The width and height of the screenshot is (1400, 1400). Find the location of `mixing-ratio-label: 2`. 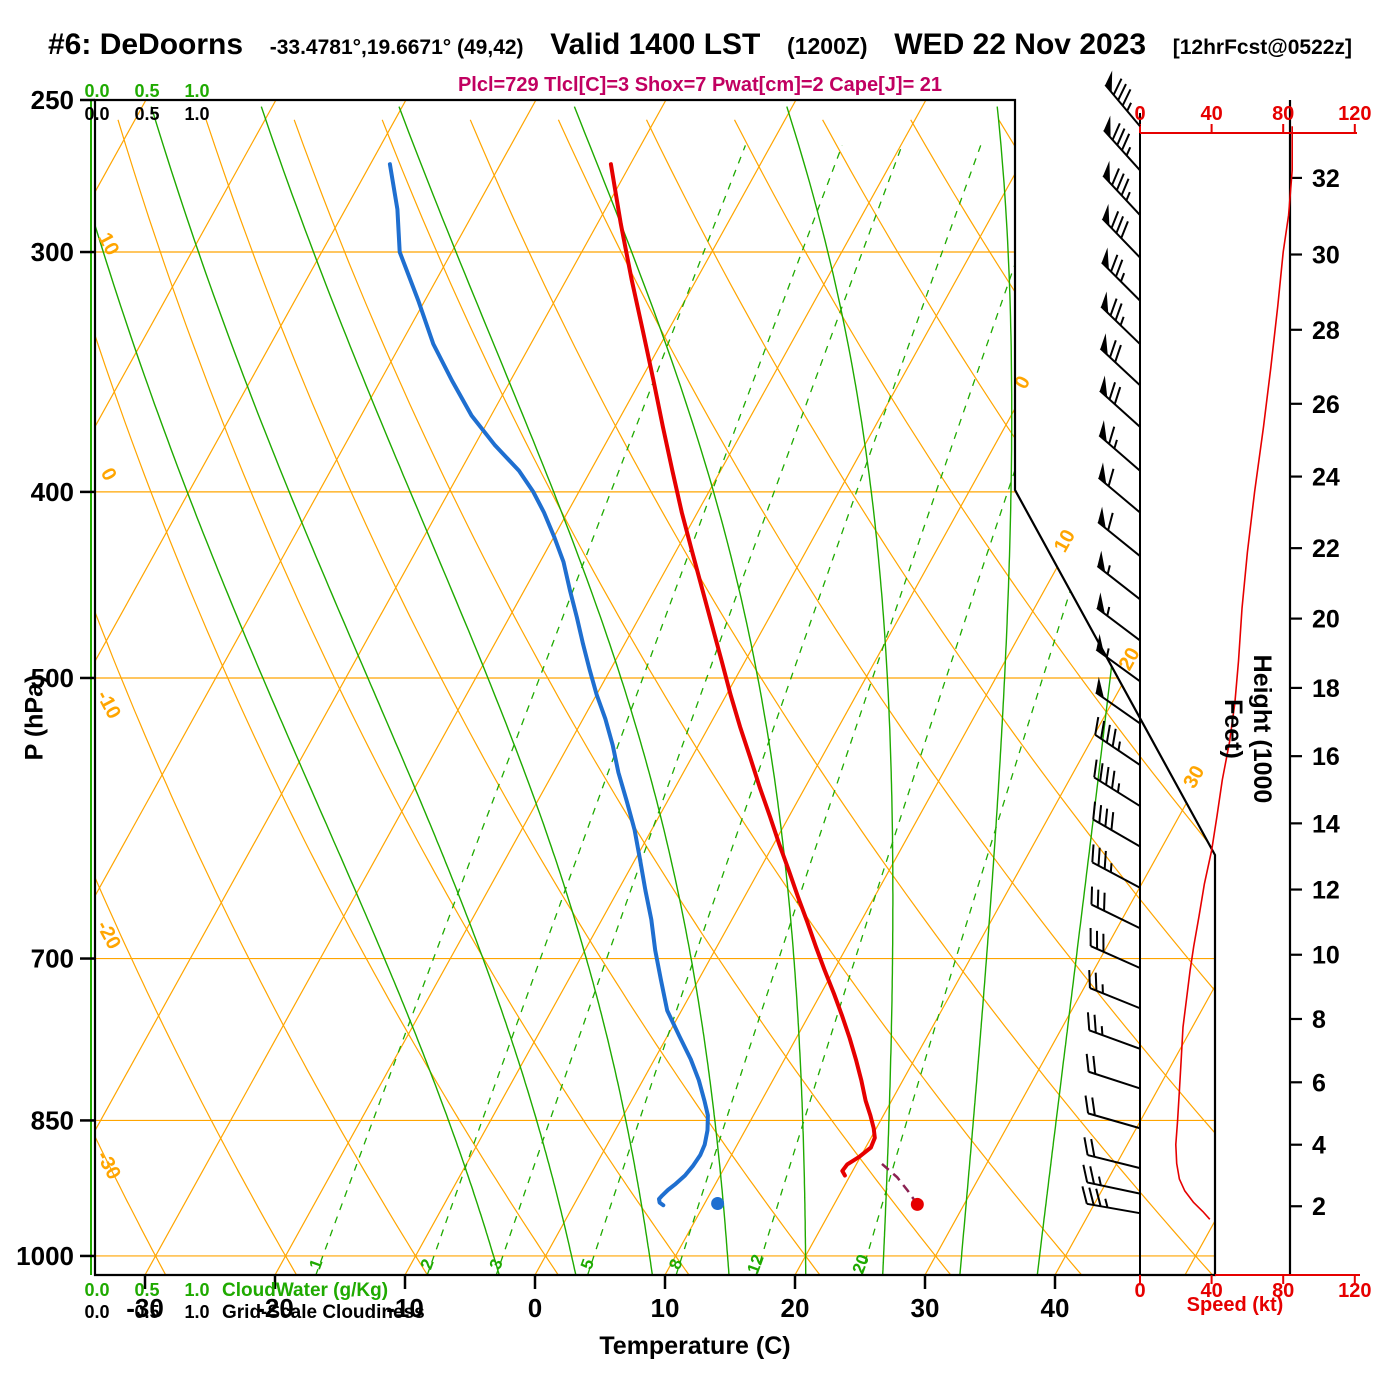

mixing-ratio-label: 2 is located at coordinates (427, 1263).